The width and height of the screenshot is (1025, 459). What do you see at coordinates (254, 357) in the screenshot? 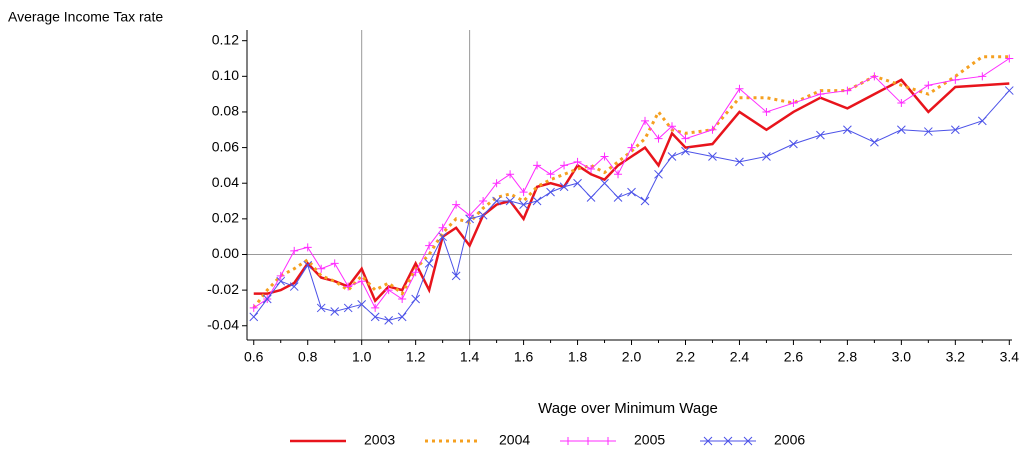
I see `x-tick-label: 0.6` at bounding box center [254, 357].